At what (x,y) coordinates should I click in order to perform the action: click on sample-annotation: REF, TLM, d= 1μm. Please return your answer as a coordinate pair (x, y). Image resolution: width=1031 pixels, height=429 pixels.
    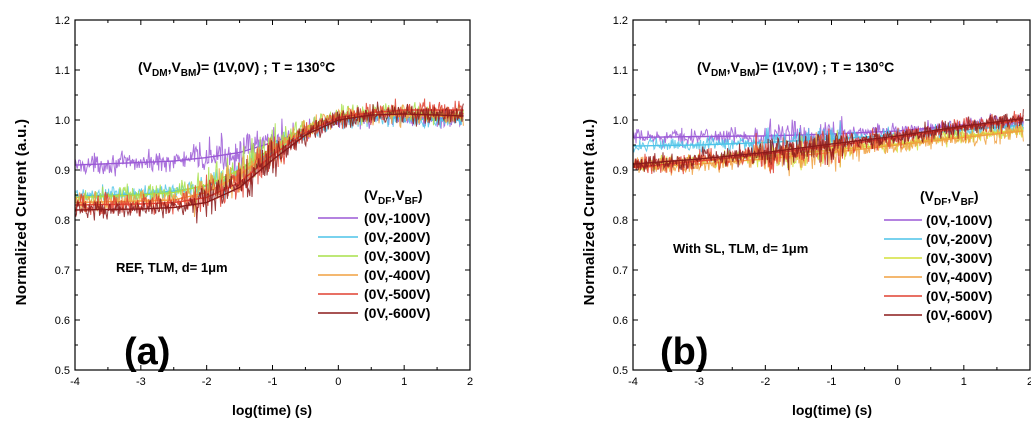
    Looking at the image, I should click on (172, 267).